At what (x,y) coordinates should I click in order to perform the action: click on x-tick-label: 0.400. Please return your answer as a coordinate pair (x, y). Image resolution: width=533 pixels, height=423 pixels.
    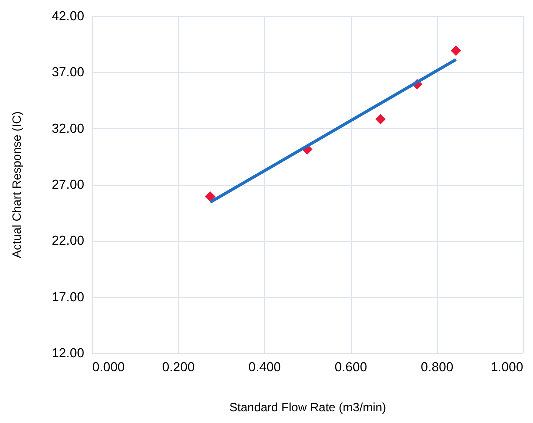
    Looking at the image, I should click on (265, 367).